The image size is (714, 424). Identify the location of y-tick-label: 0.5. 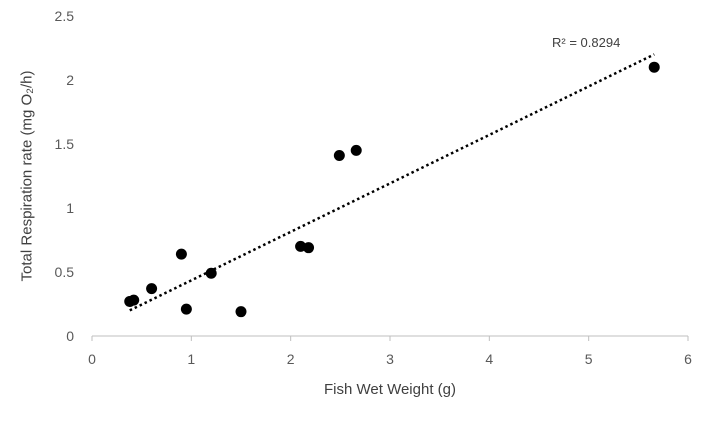
(65, 272).